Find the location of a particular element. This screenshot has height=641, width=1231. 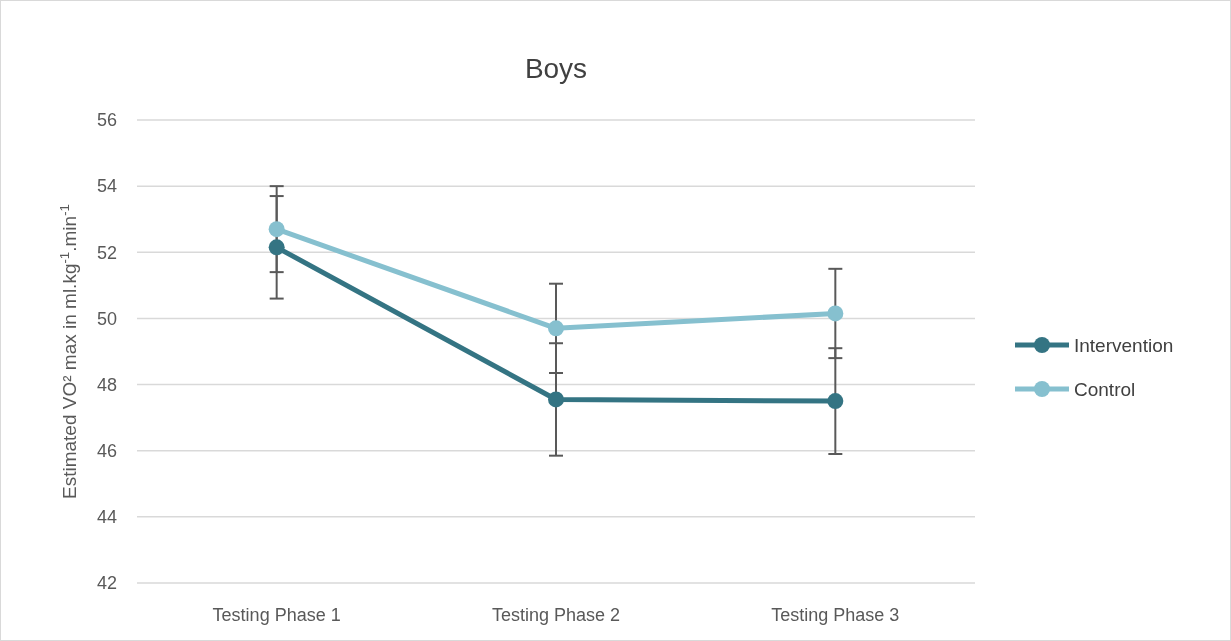

y-tick-label: 50 is located at coordinates (106, 318).